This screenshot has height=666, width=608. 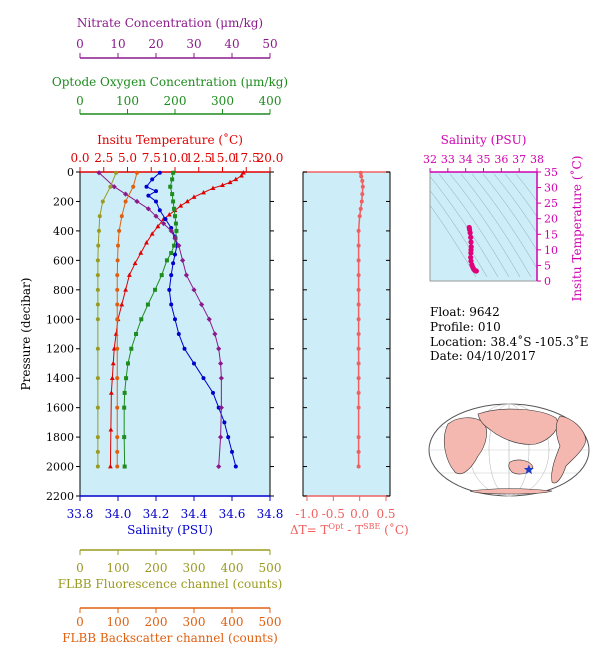 I want to click on oxygen-axis-title: Optode Oxygen Concentration (μm/kg), so click(x=170, y=82).